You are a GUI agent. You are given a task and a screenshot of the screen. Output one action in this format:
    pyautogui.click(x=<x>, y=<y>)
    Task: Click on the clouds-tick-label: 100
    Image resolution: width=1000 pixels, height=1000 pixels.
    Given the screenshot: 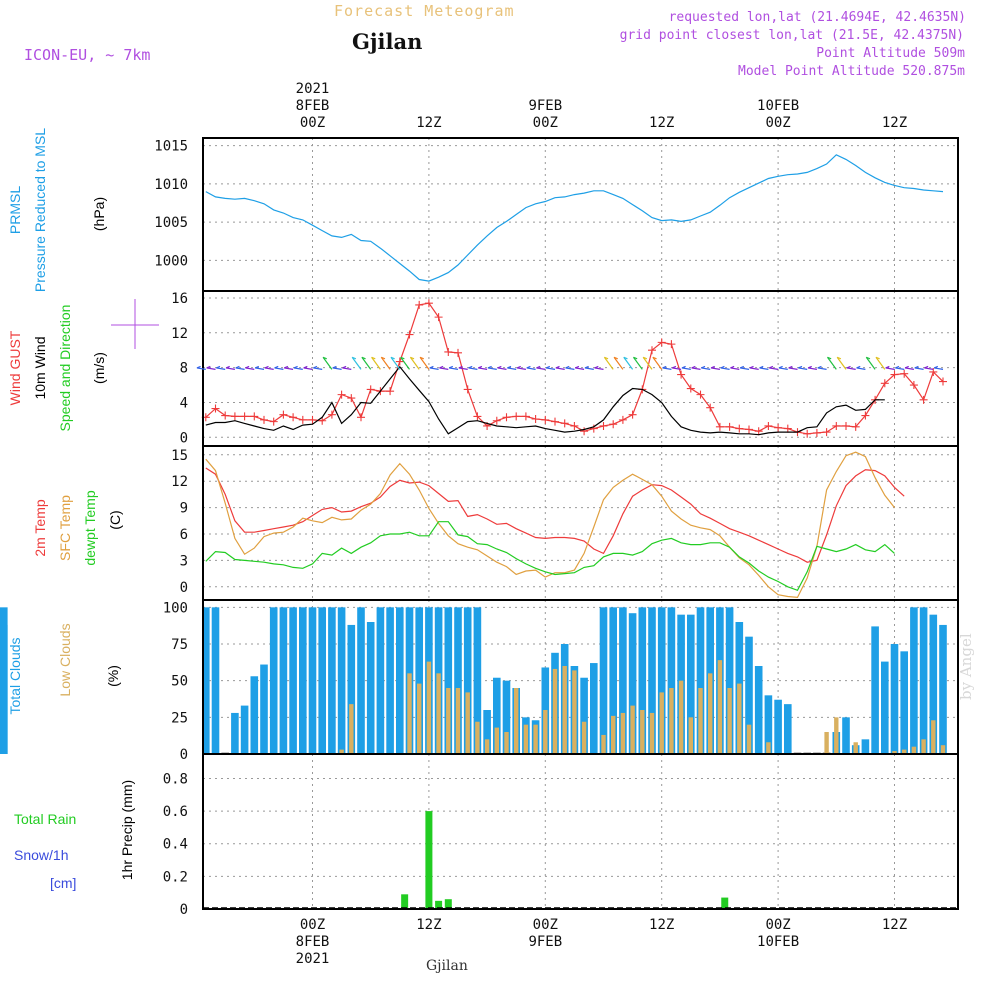 What is the action you would take?
    pyautogui.click(x=175, y=608)
    